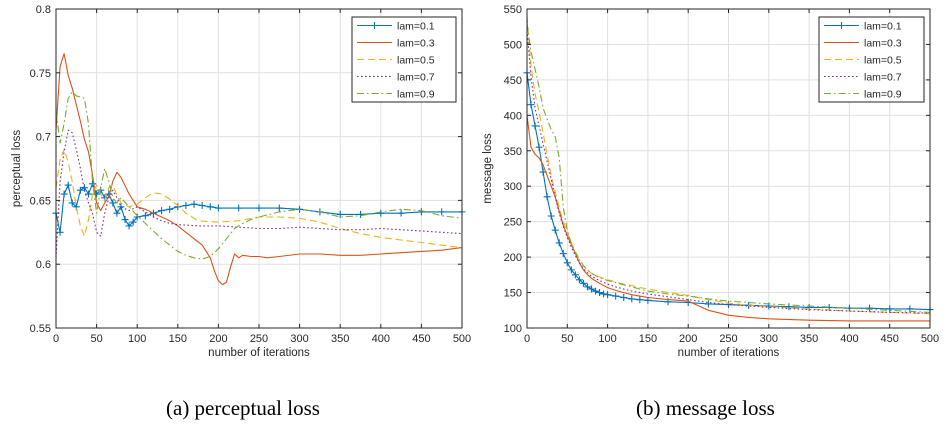 Image resolution: width=946 pixels, height=434 pixels. Describe the element at coordinates (513, 116) in the screenshot. I see `y-tick-label: 400` at that location.